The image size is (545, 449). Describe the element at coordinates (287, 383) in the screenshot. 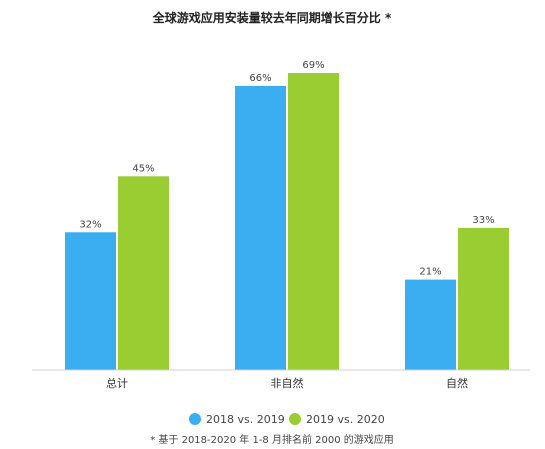

I see `category-label: 非自然` at that location.